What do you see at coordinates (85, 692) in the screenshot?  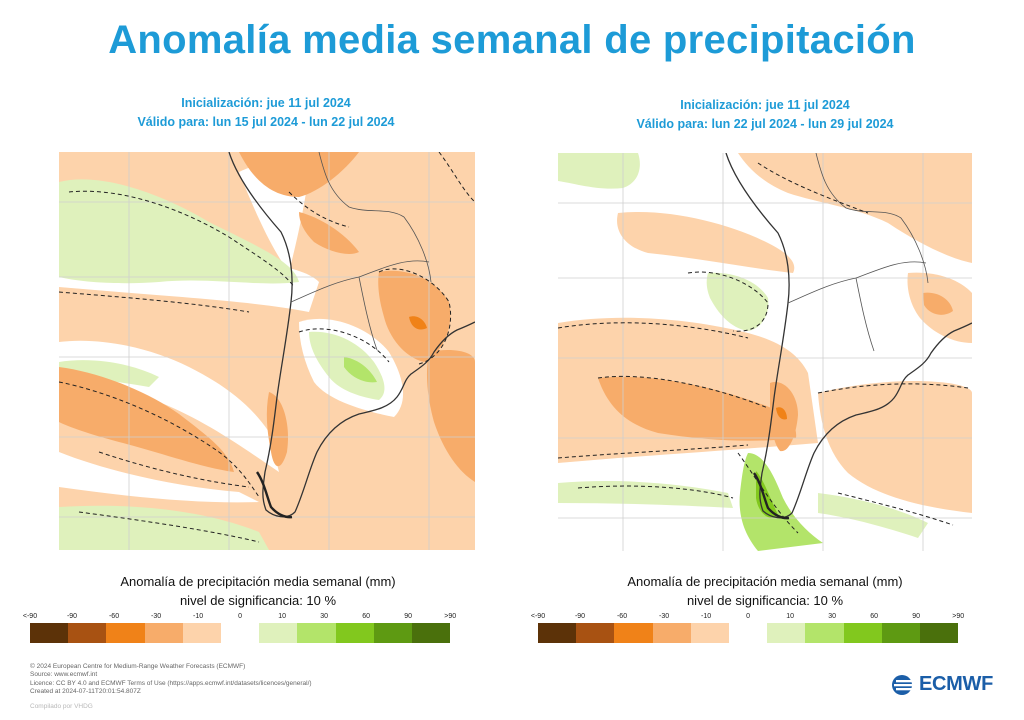 I see `footer-created: Created at 2024-07-11T20:01:54.807Z` at bounding box center [85, 692].